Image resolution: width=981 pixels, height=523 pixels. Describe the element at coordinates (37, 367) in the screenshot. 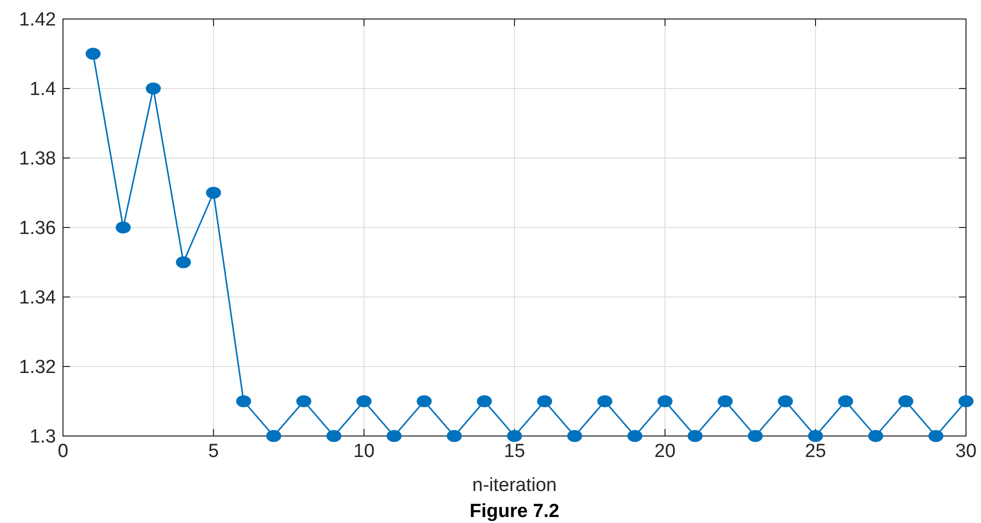

I see `y-tick-label: 1.32` at that location.